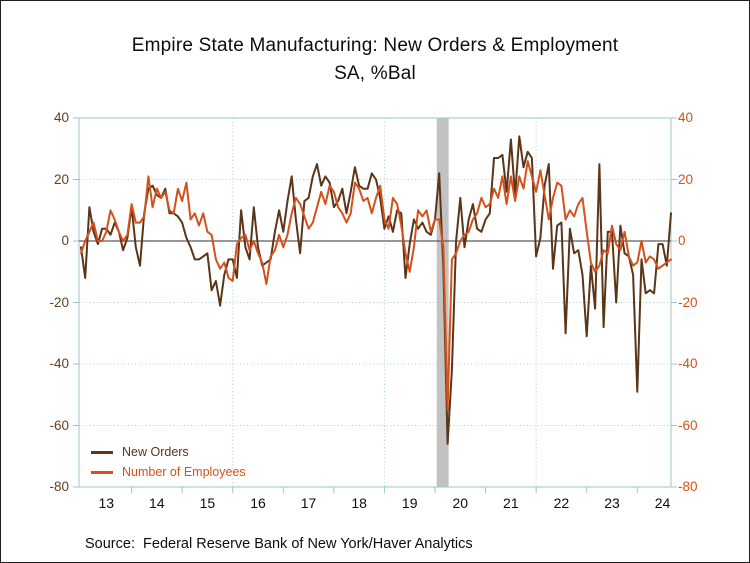  What do you see at coordinates (59, 363) in the screenshot?
I see `y-tick-label-left: -40` at bounding box center [59, 363].